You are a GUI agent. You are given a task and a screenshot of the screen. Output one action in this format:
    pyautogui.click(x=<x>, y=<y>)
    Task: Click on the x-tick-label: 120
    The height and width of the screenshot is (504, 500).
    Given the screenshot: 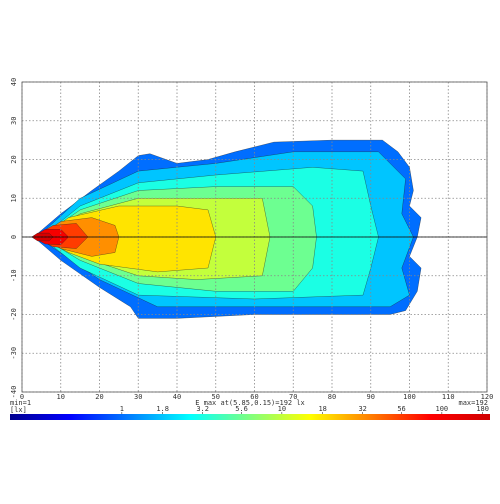 What is the action you would take?
    pyautogui.click(x=487, y=397)
    